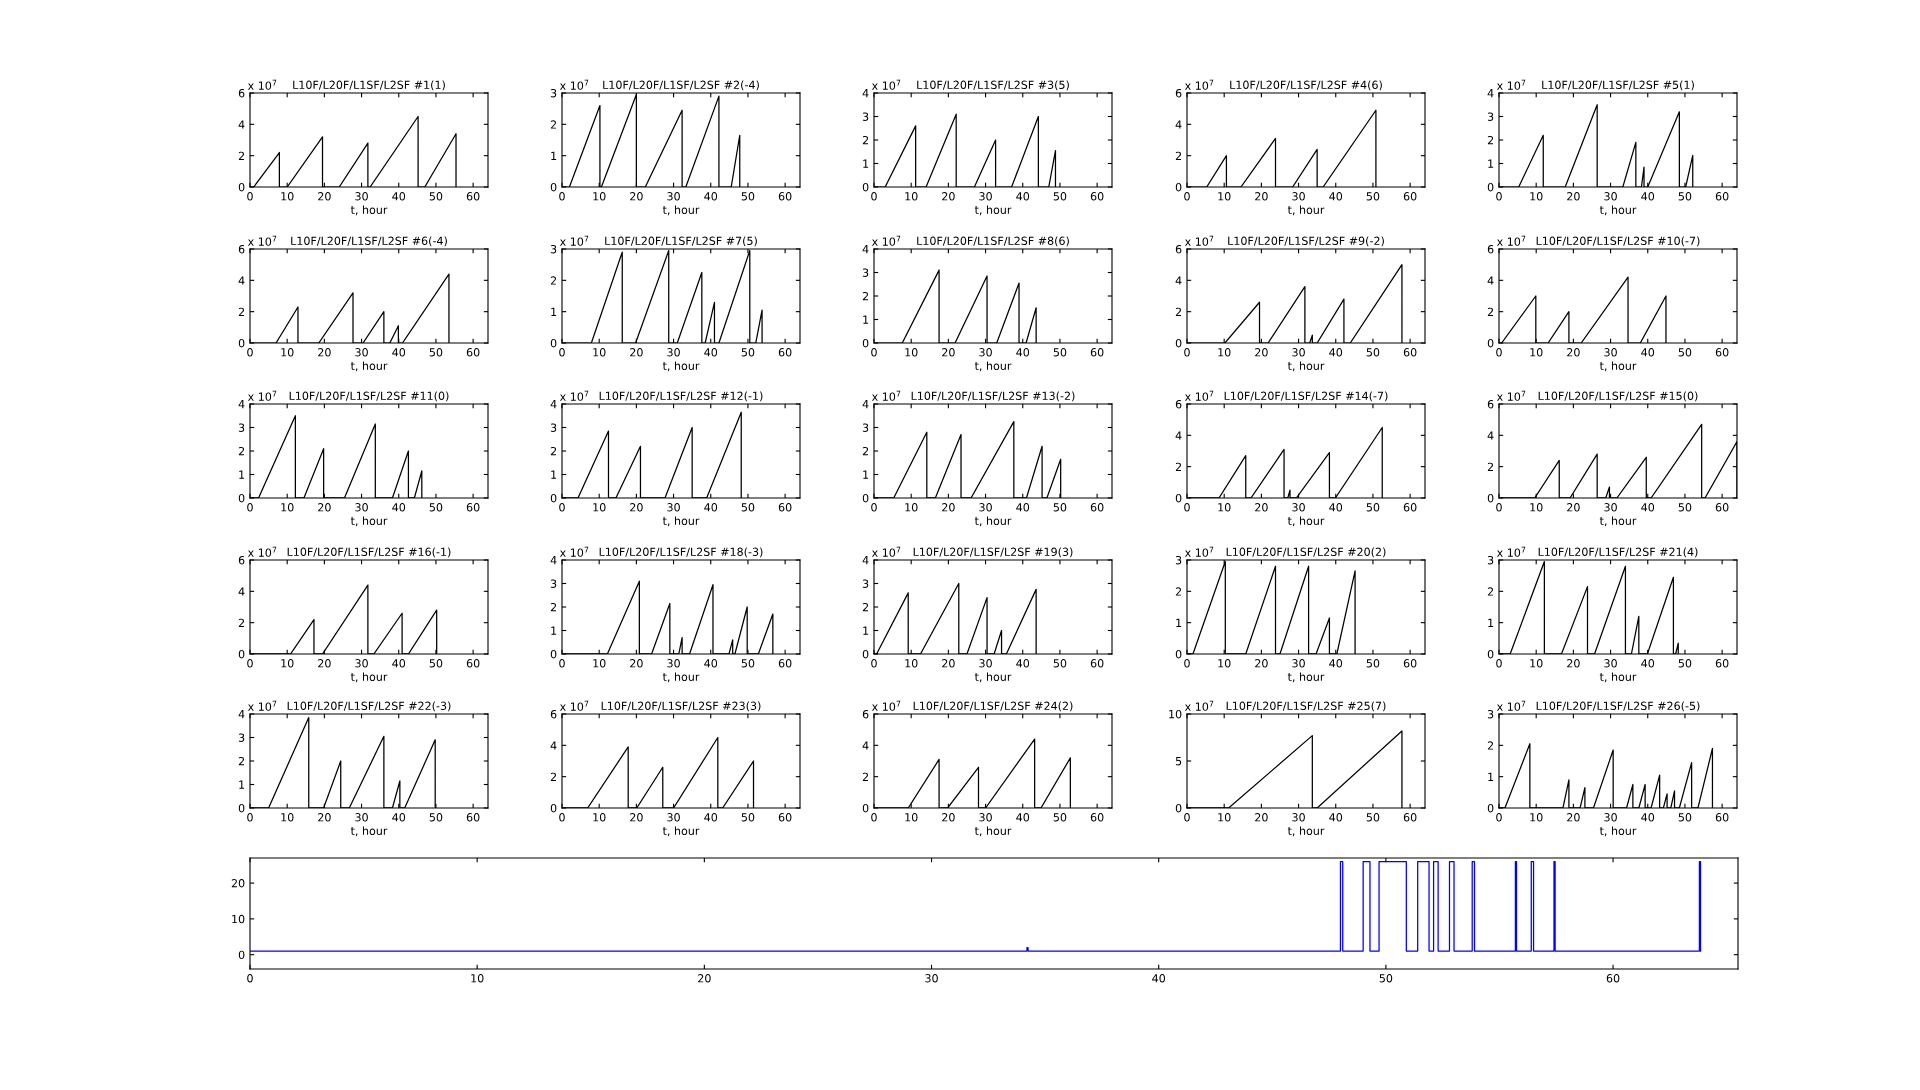 The image size is (1920, 1090). Describe the element at coordinates (681, 706) in the screenshot. I see `chart-title: L10F/L20F/L1SF/L2SF #23(3)` at that location.